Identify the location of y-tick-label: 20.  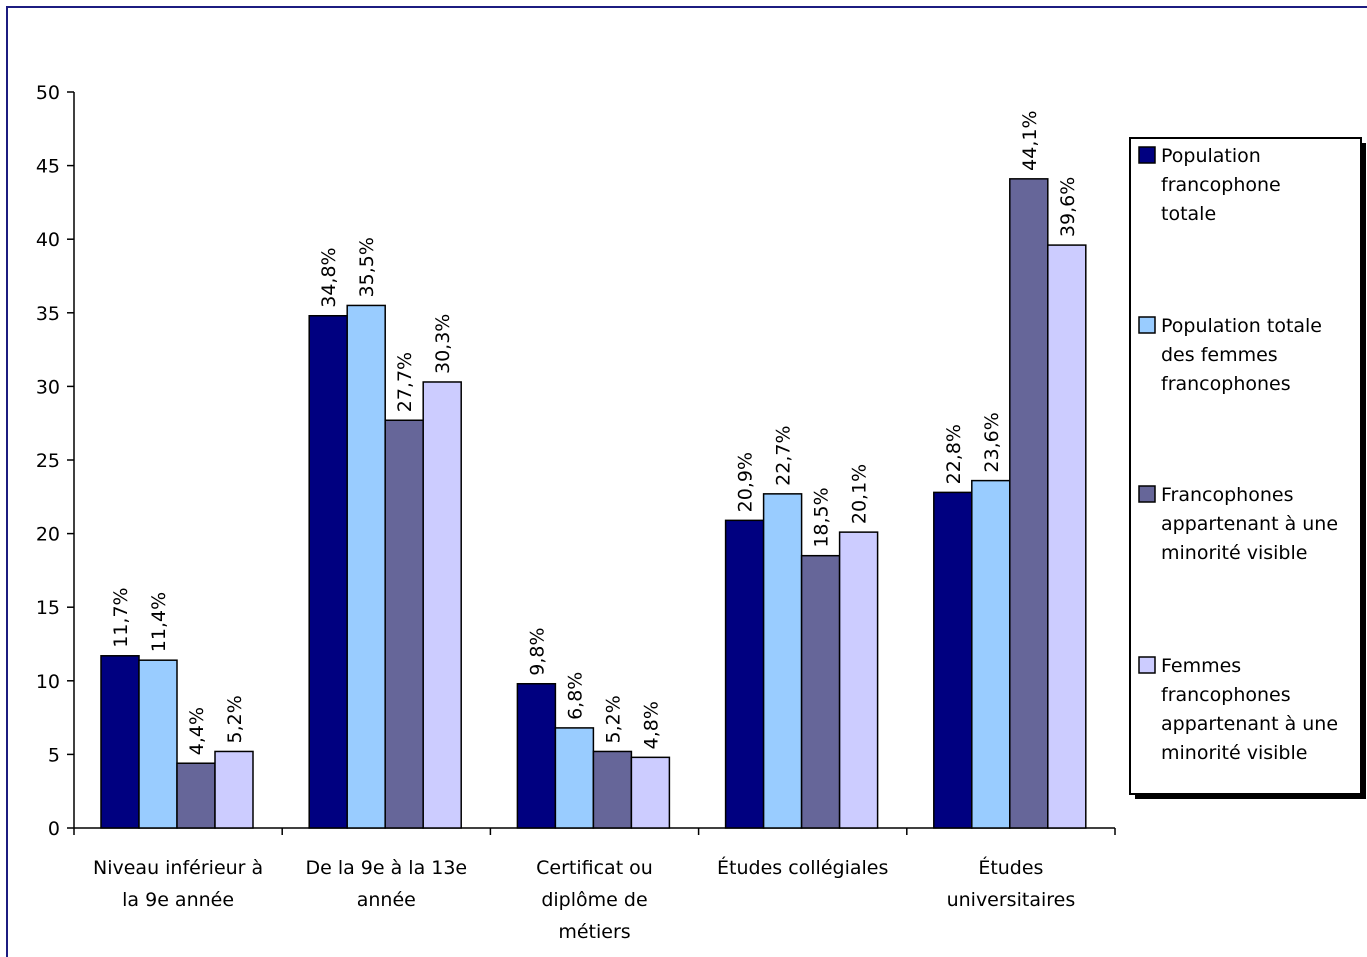
(48, 535).